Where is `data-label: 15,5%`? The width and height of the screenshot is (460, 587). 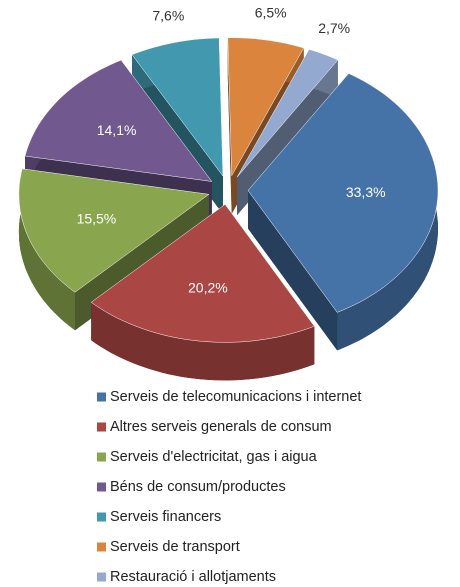
data-label: 15,5% is located at coordinates (97, 218).